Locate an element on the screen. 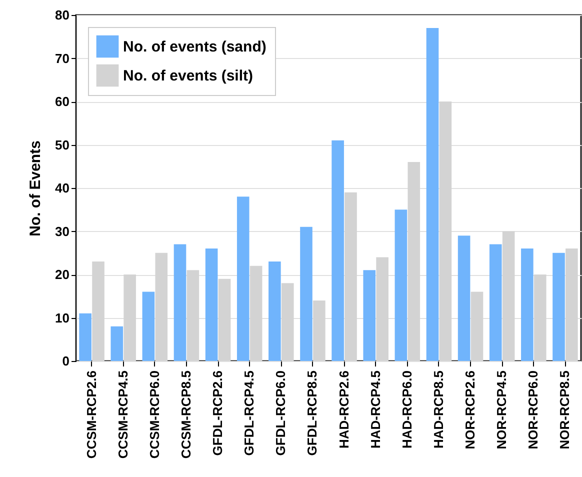 The height and width of the screenshot is (477, 582). y-tick-label: 30 is located at coordinates (62, 231).